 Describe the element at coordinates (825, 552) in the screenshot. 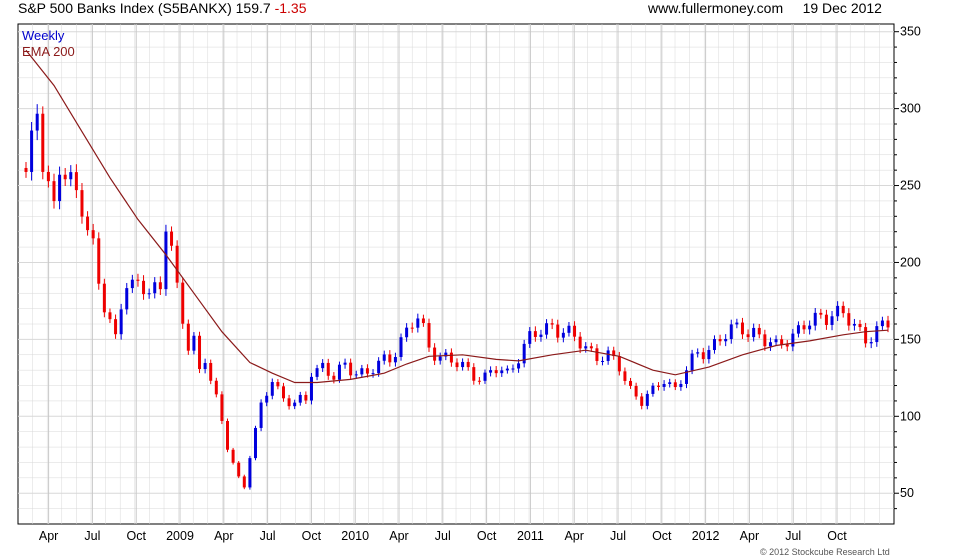

I see `copyright-note: © 2012 Stockcube Research Ltd` at that location.